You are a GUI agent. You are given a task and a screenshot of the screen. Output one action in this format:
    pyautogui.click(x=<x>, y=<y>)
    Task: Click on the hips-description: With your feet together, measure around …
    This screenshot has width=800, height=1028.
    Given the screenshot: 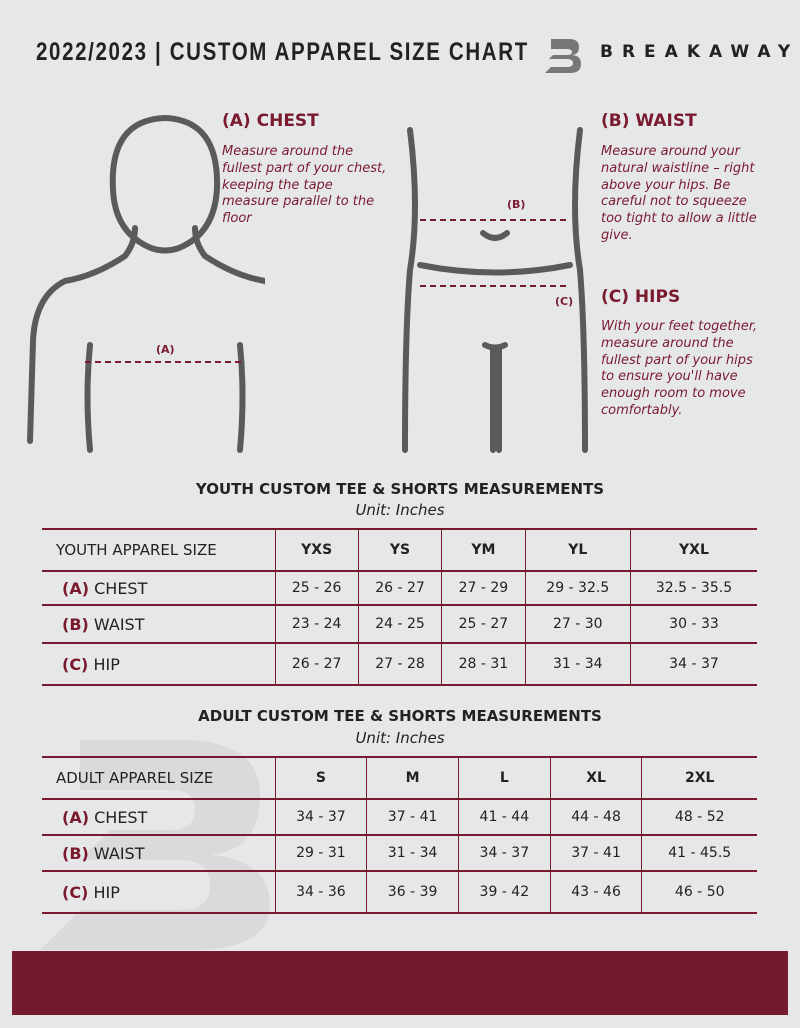 What is the action you would take?
    pyautogui.click(x=679, y=368)
    